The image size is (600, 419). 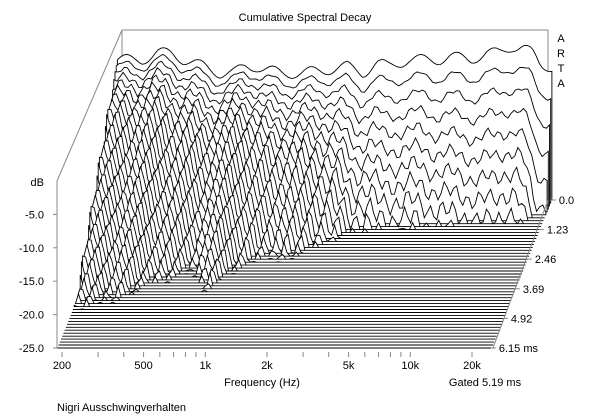 I want to click on z-tick-label: 3.69, so click(x=533, y=290).